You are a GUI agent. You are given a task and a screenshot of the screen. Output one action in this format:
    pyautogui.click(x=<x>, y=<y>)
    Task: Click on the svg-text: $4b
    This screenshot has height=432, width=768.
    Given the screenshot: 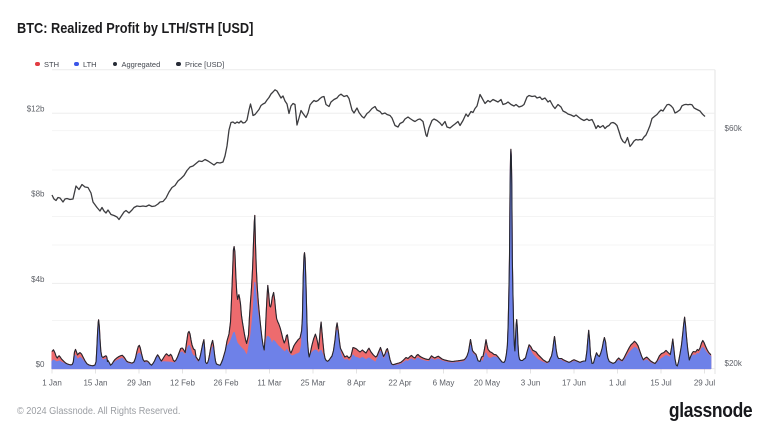 What is the action you would take?
    pyautogui.click(x=38, y=279)
    